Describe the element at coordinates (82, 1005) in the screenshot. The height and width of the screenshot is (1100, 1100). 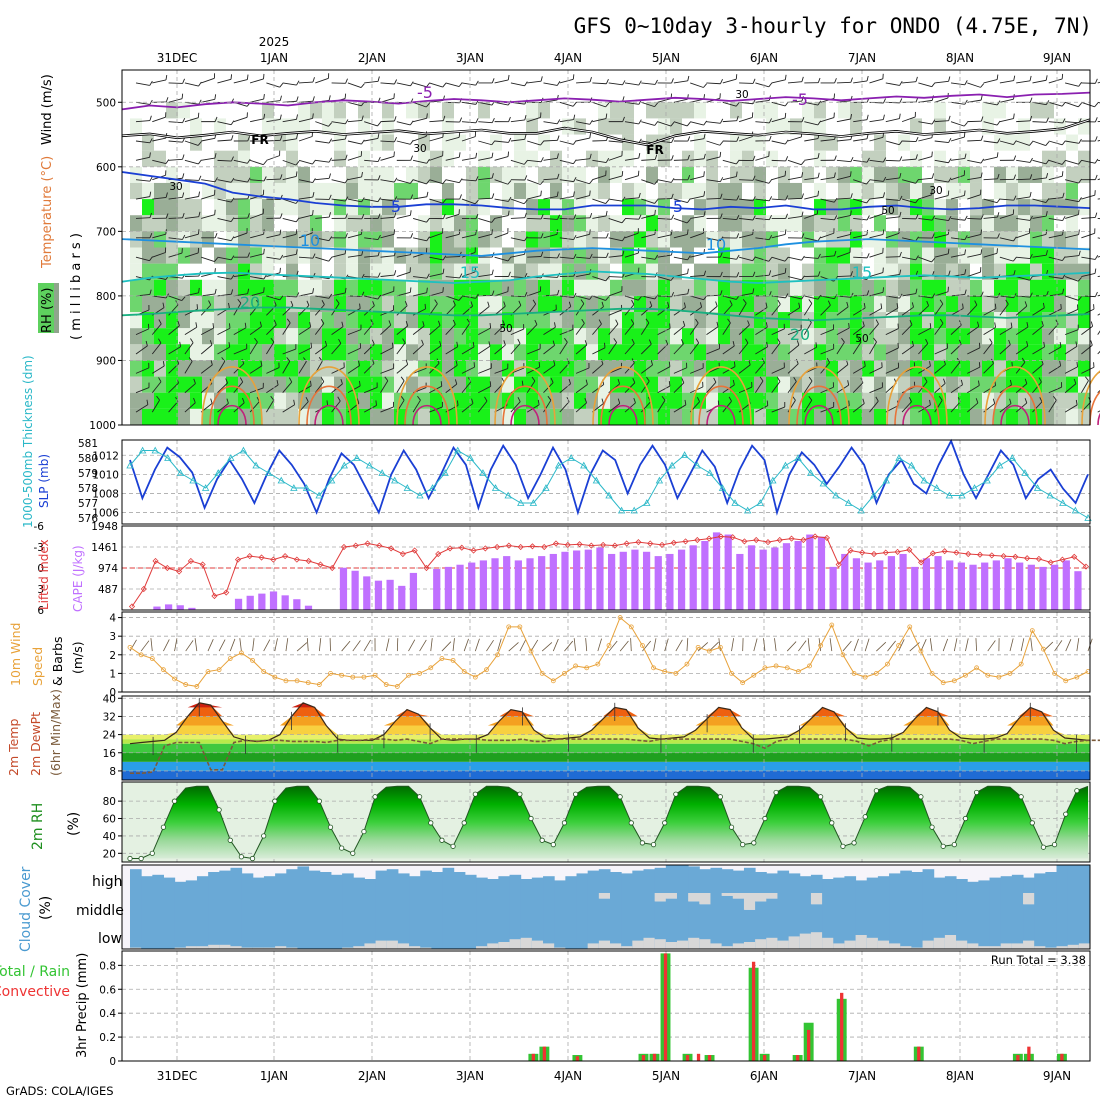
I see `precip-ylabel: 3hr Precip (mm)` at that location.